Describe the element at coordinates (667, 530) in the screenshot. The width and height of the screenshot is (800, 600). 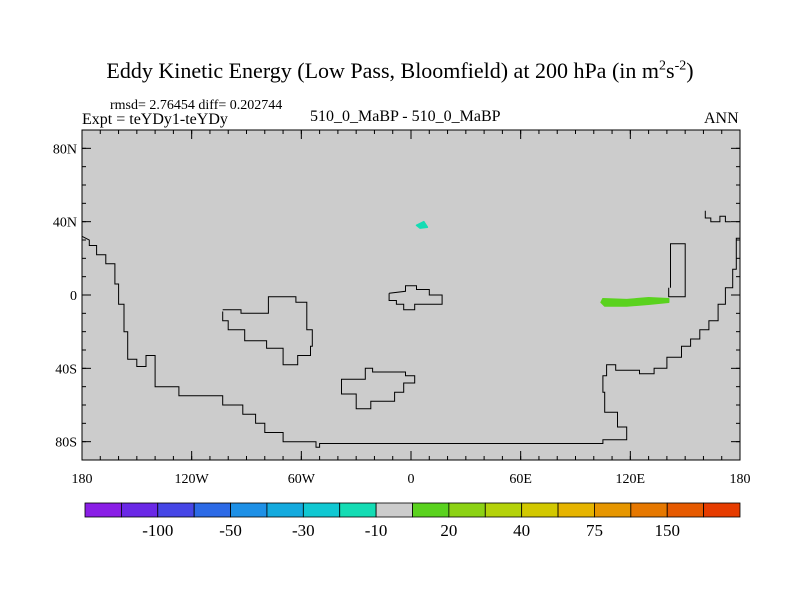
I see `colorbar-label: 150` at that location.